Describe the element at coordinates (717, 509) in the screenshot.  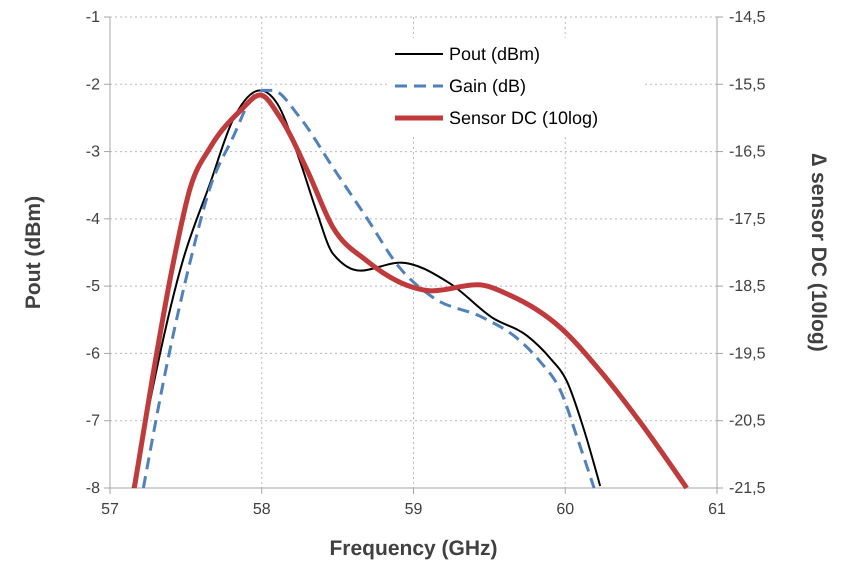
I see `x-tick-label: 61` at that location.